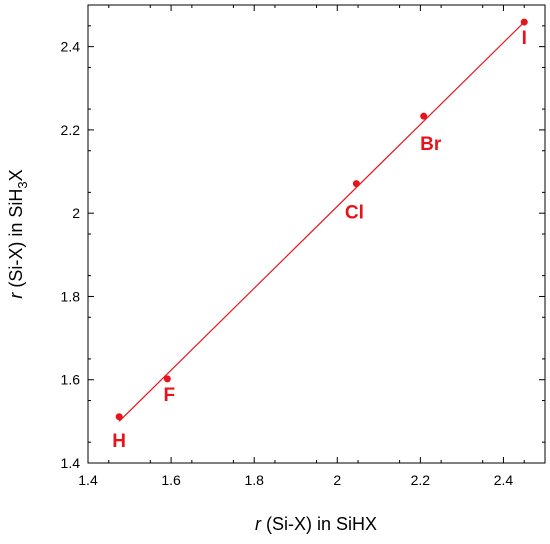 This screenshot has height=544, width=550. Describe the element at coordinates (71, 296) in the screenshot. I see `y-tick-label: 1.8` at that location.